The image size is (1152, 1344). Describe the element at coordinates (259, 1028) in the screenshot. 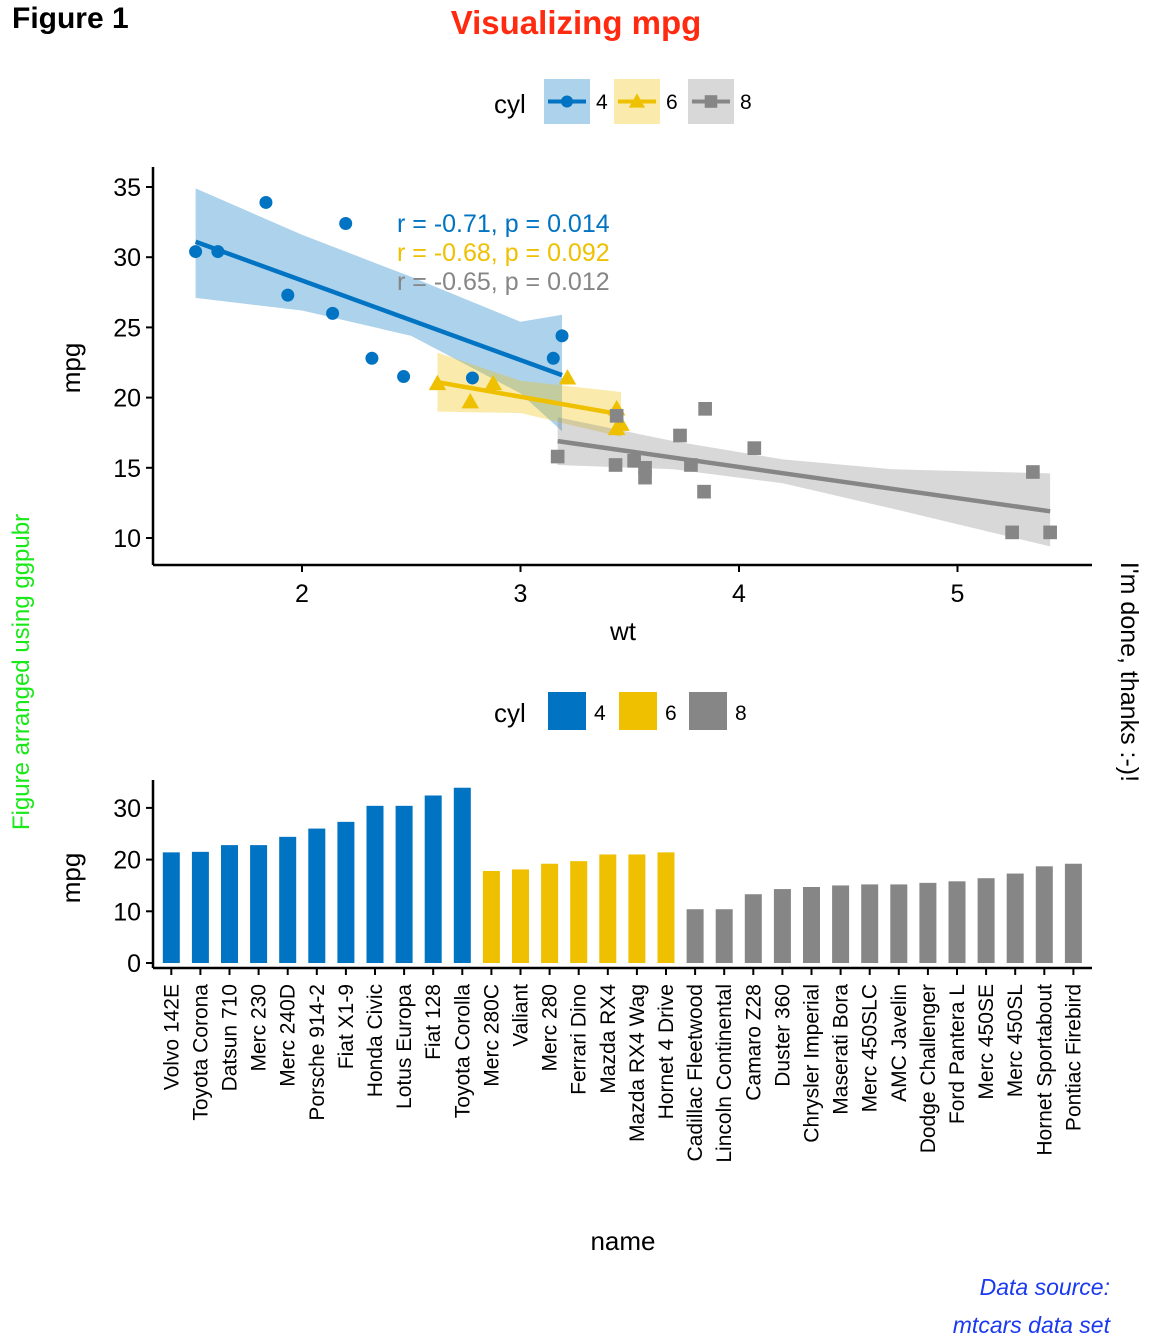

I see `bar-x-tick-label: Merc 230` at that location.